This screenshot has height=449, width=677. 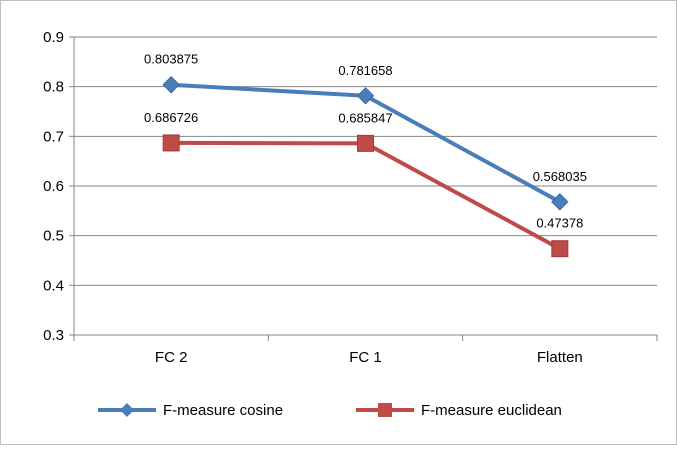 What do you see at coordinates (491, 410) in the screenshot?
I see `legend-label: F-measure euclidean` at bounding box center [491, 410].